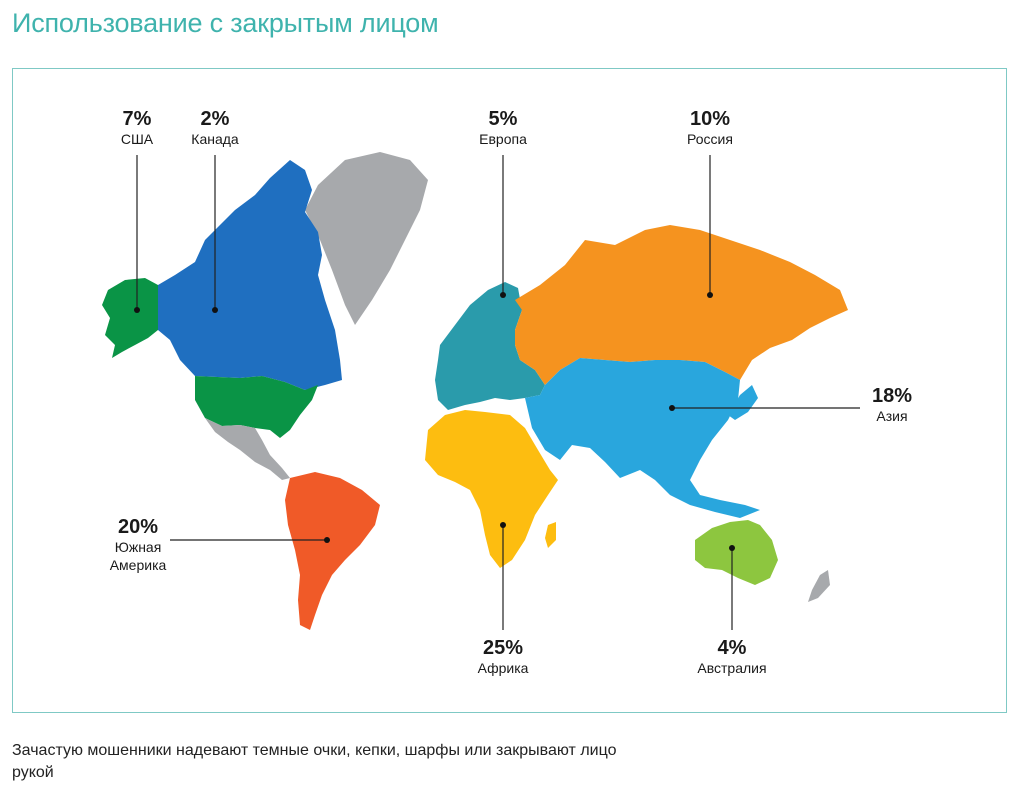  What do you see at coordinates (736, 552) in the screenshot?
I see `australia-shape` at bounding box center [736, 552].